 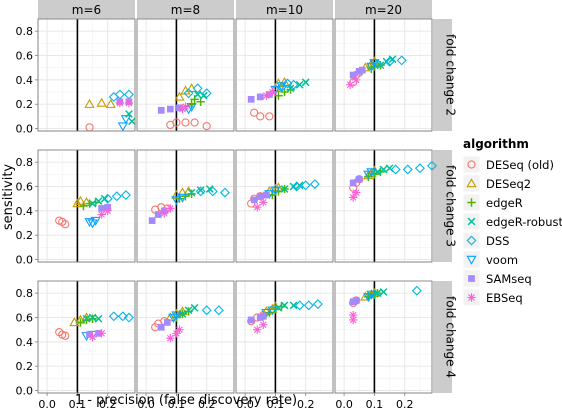 I want to click on legend-key, so click(x=471, y=240).